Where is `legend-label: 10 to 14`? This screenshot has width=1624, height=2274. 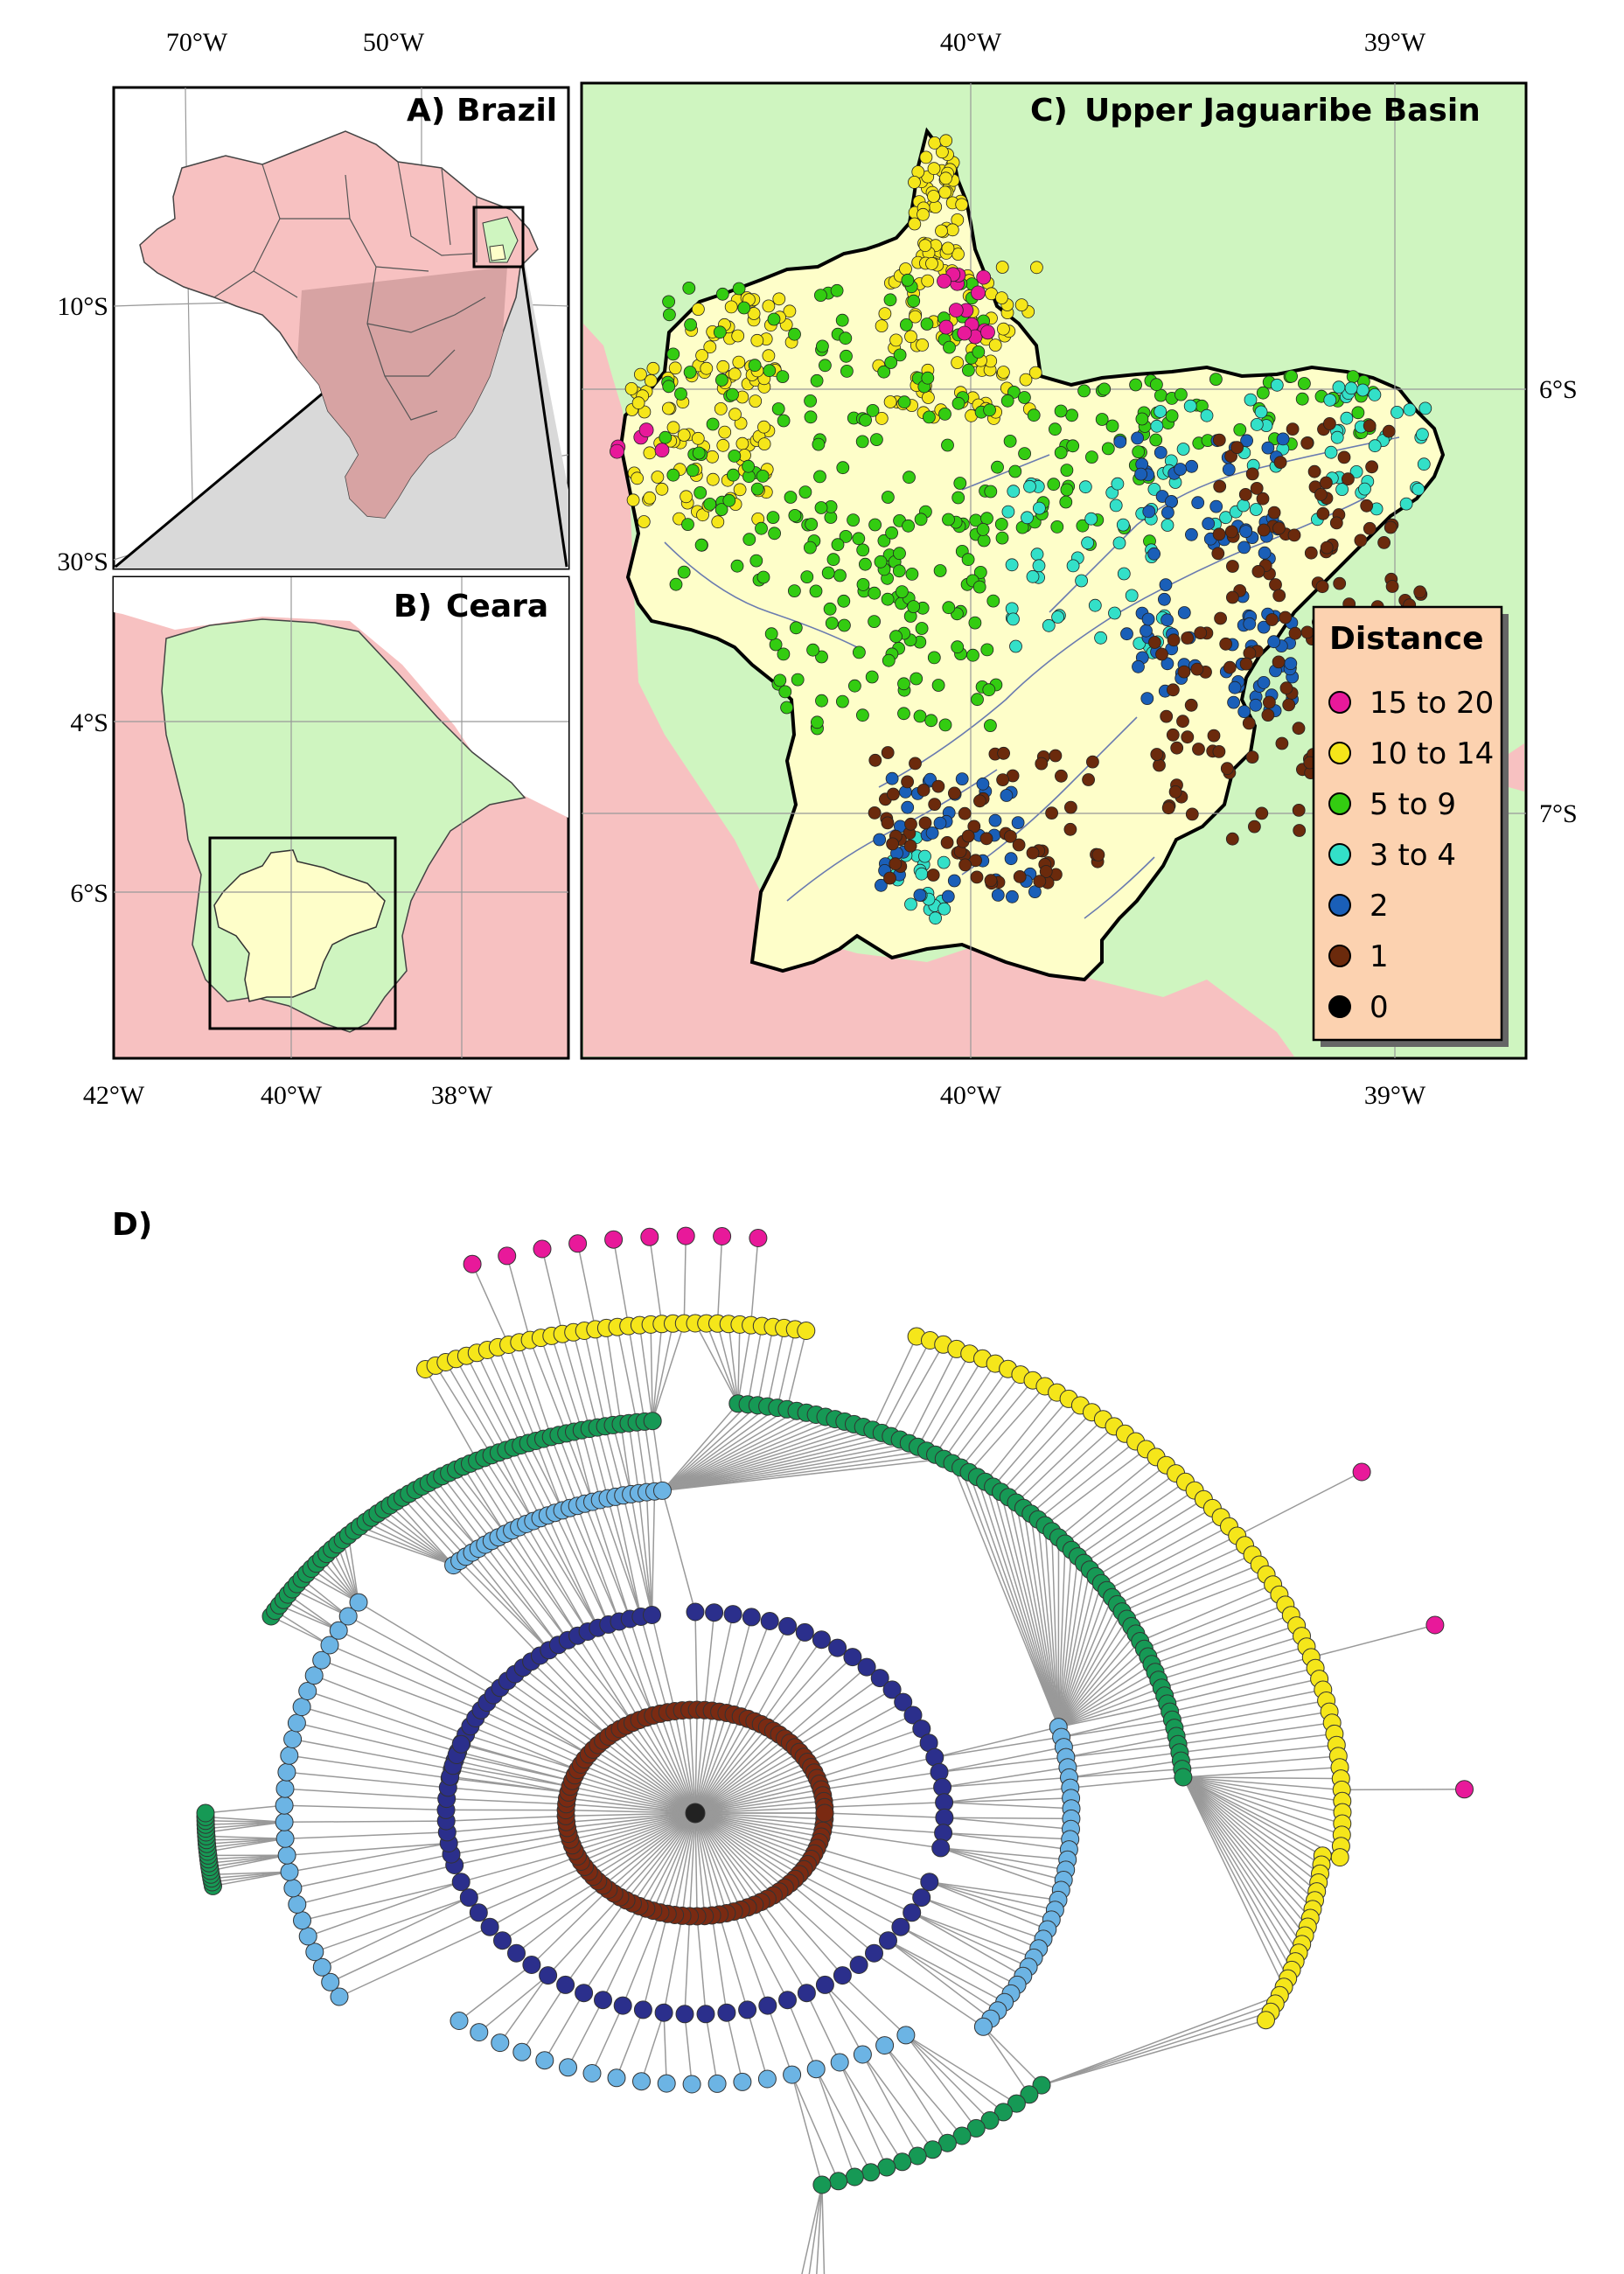
legend-label: 10 to 14 is located at coordinates (1432, 753).